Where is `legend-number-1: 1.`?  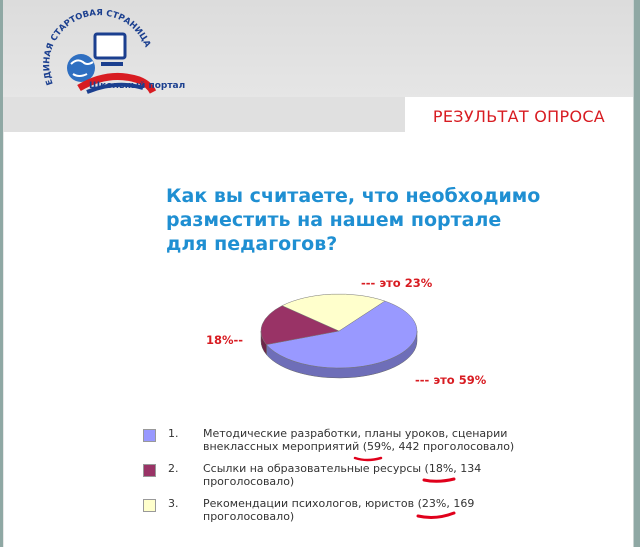 legend-number-1: 1. is located at coordinates (173, 433).